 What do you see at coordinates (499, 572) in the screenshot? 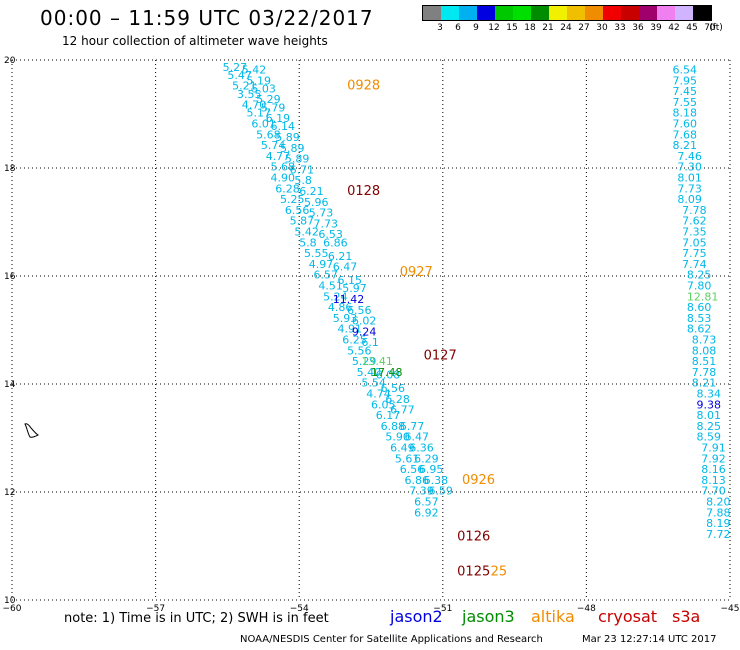
I see `pass-time-label: 25` at bounding box center [499, 572].